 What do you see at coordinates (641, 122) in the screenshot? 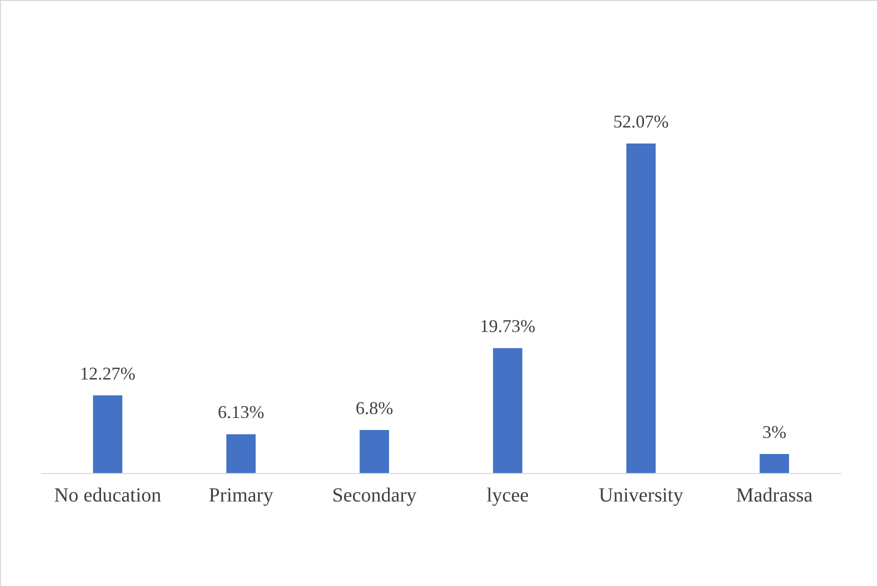
I see `data-label: 52.07%` at bounding box center [641, 122].